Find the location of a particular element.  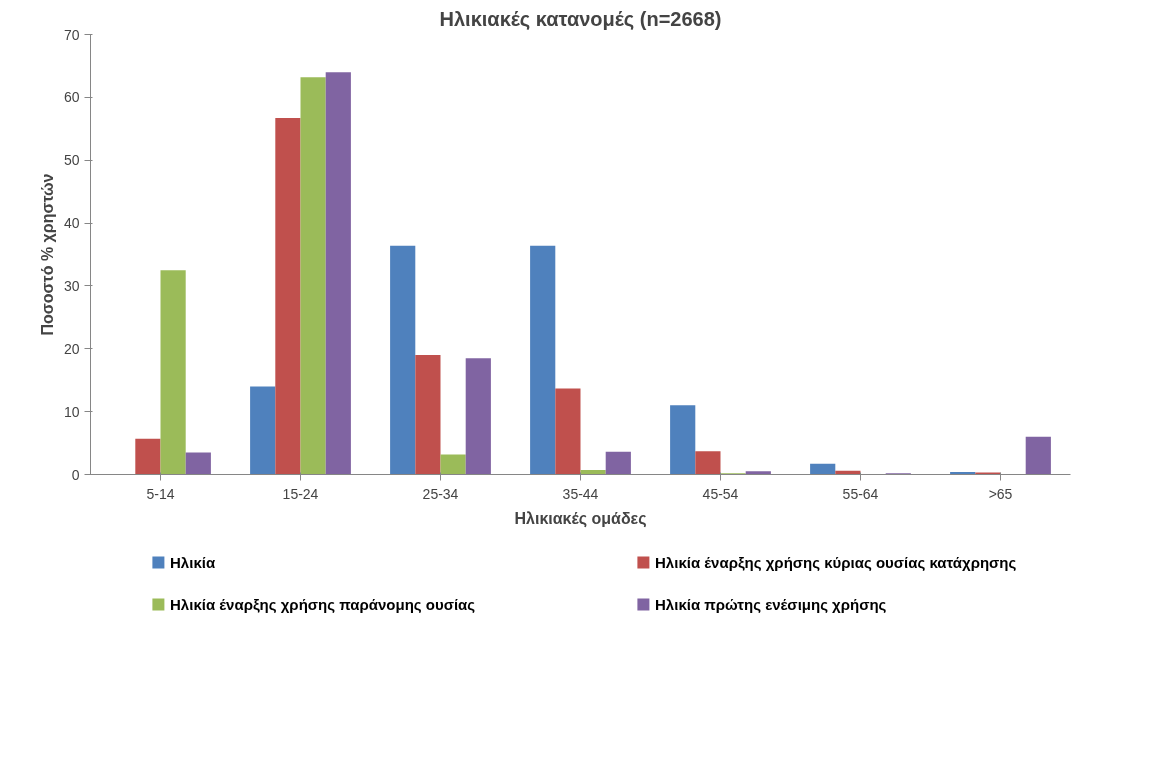

y-tick-label: 20 is located at coordinates (71, 348).